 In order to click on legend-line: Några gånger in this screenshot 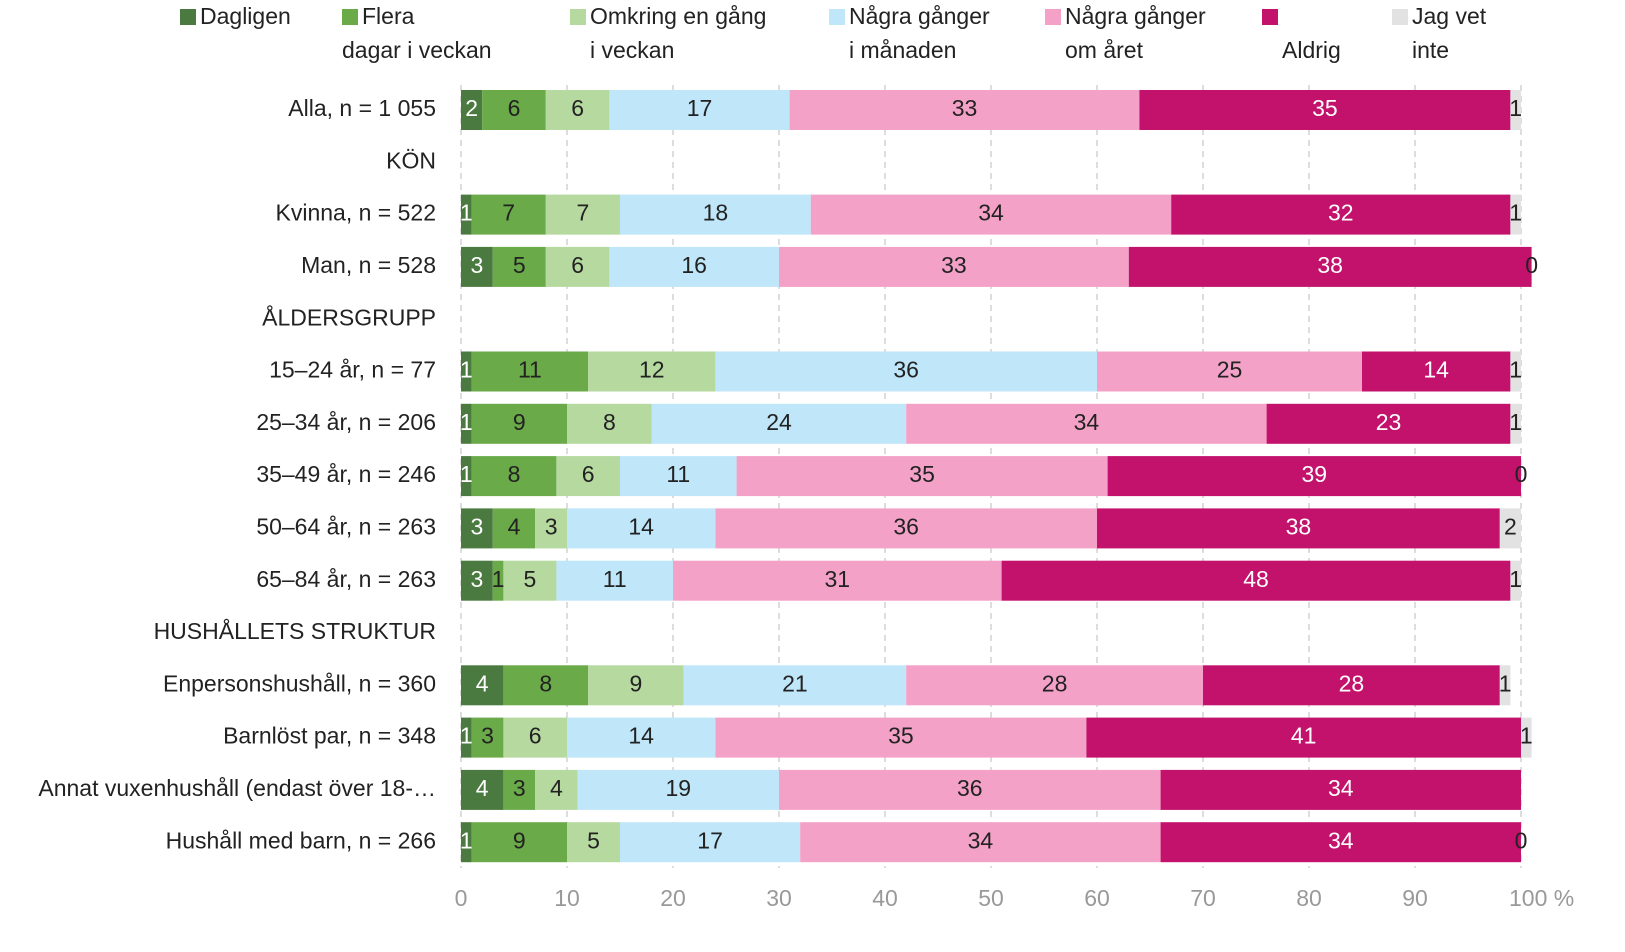, I will do `click(1135, 16)`.